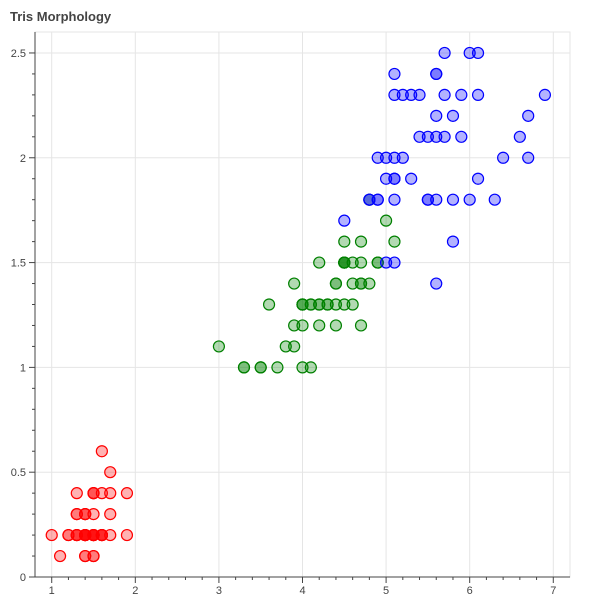  Describe the element at coordinates (302, 591) in the screenshot. I see `x-tick-label: 4` at that location.